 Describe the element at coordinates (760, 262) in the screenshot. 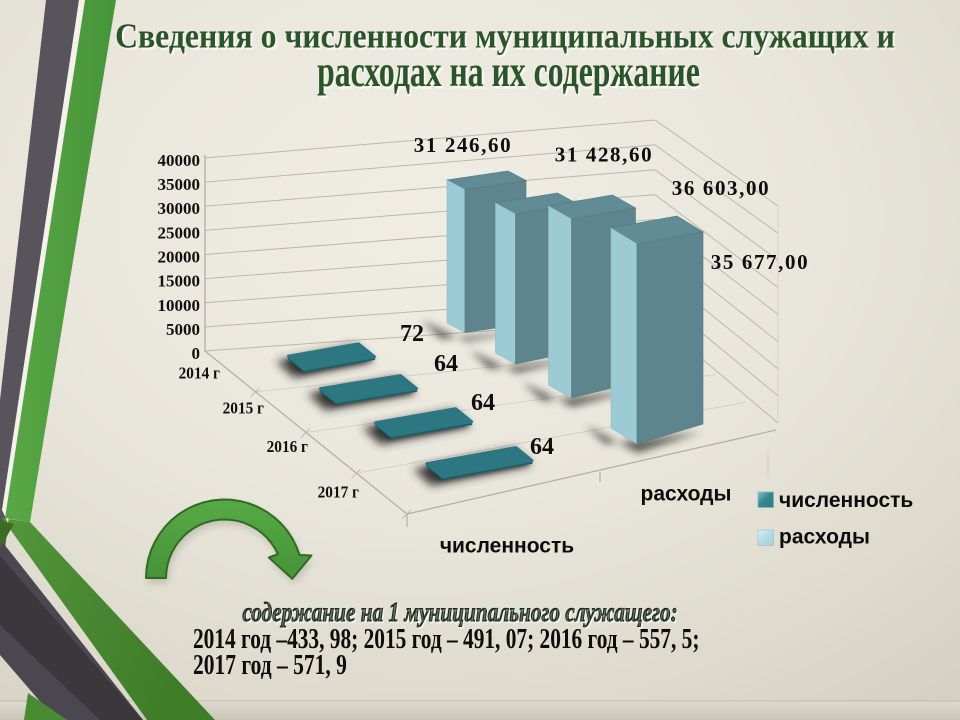

I see `svg-text: 35 677,00` at that location.